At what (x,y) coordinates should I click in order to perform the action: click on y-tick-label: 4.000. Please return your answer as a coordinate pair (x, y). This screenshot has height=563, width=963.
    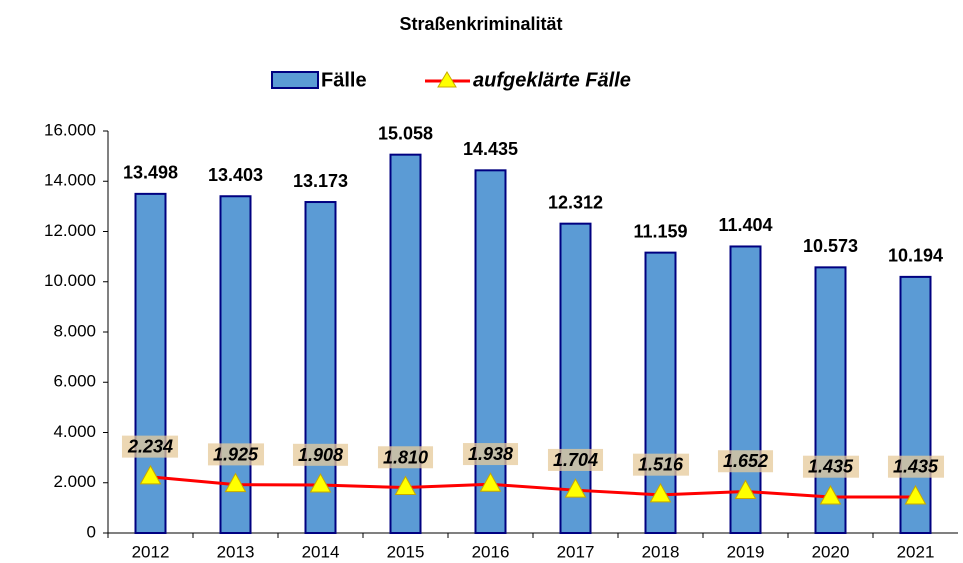
    Looking at the image, I should click on (74, 431).